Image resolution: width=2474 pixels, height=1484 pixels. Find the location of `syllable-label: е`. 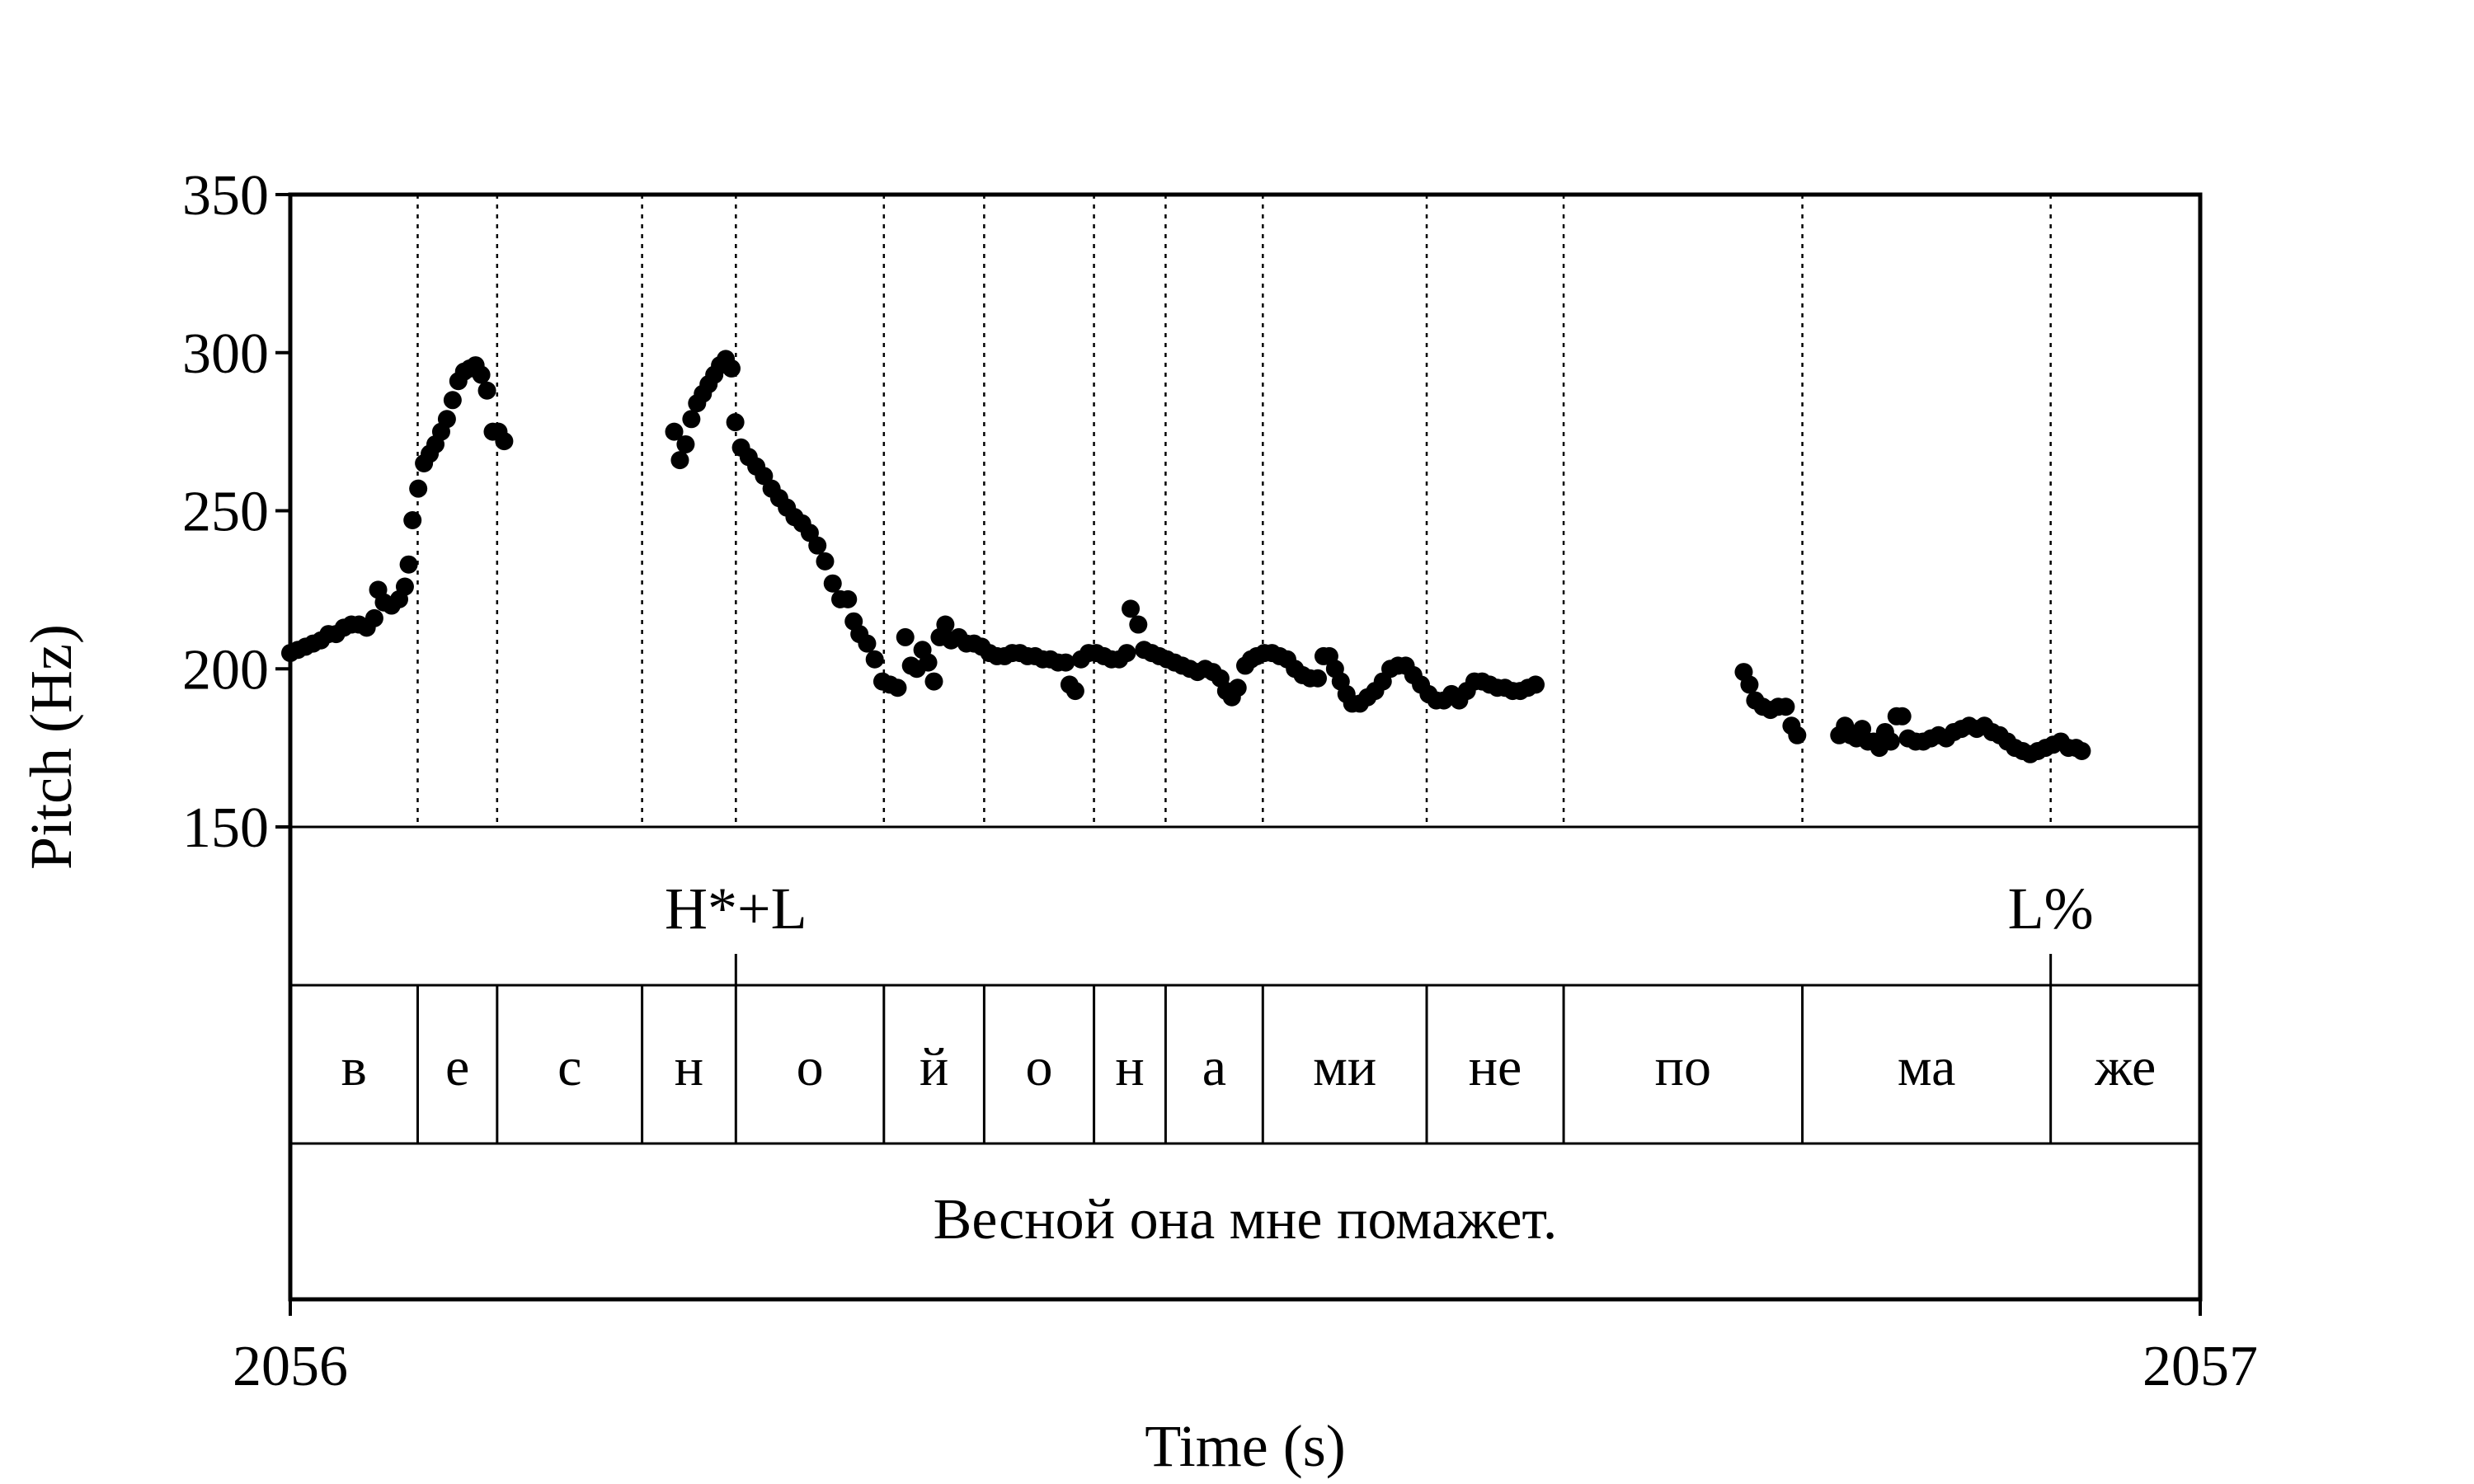

syllable-label: е is located at coordinates (457, 1067).